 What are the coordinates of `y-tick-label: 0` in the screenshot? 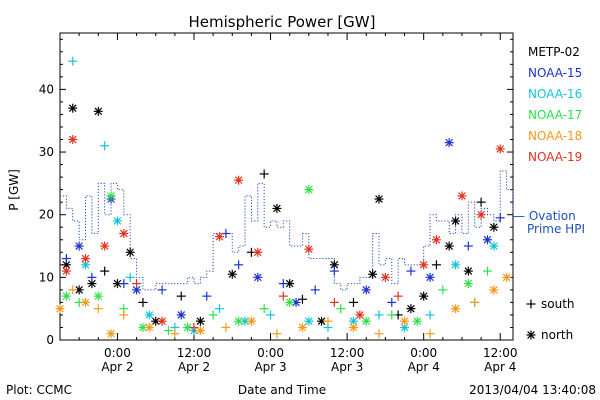 It's located at (50, 340).